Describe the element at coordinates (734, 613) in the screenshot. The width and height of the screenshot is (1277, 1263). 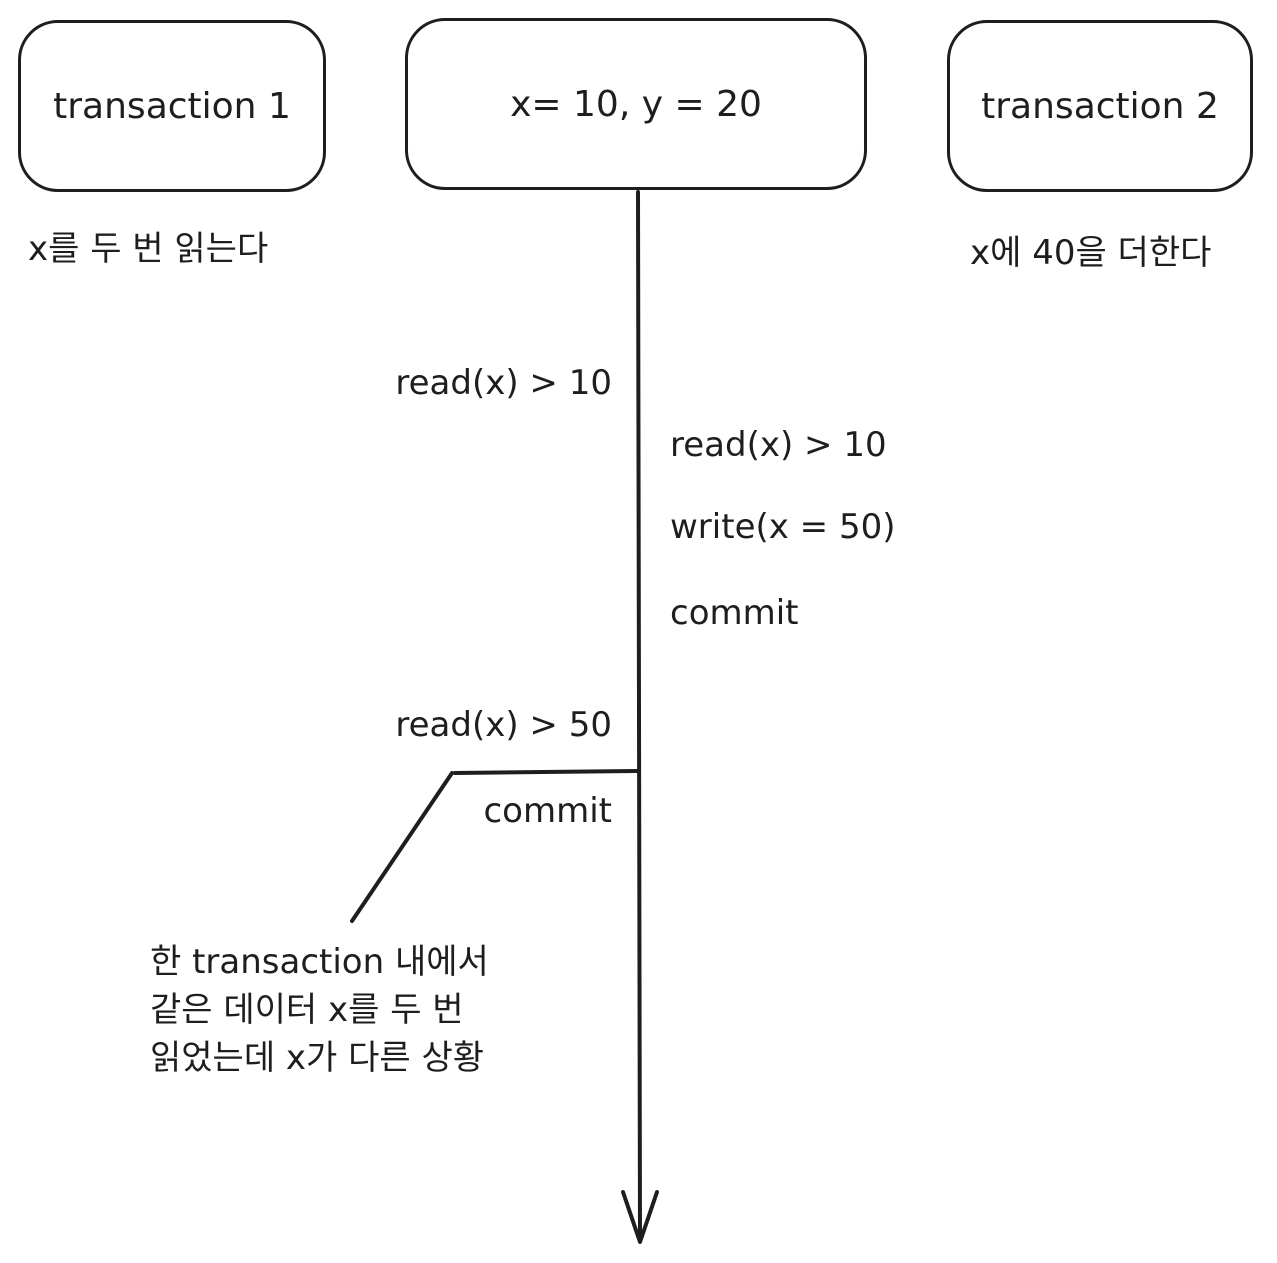
I see `t2-commit: commit` at that location.